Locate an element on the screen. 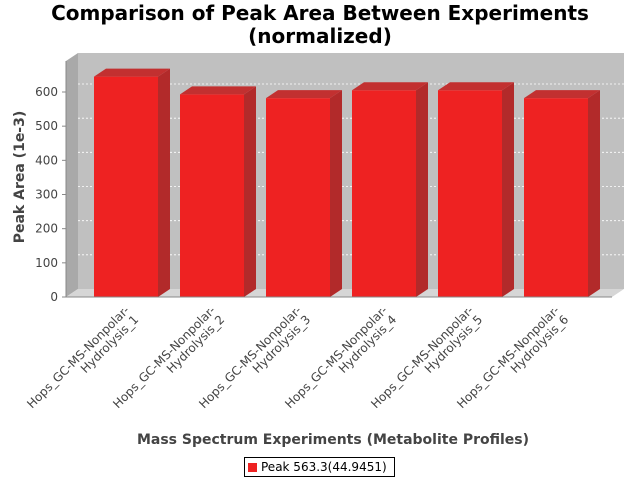  y-axis: 0 100 200 300 400 500 600 is located at coordinates (51, 182).